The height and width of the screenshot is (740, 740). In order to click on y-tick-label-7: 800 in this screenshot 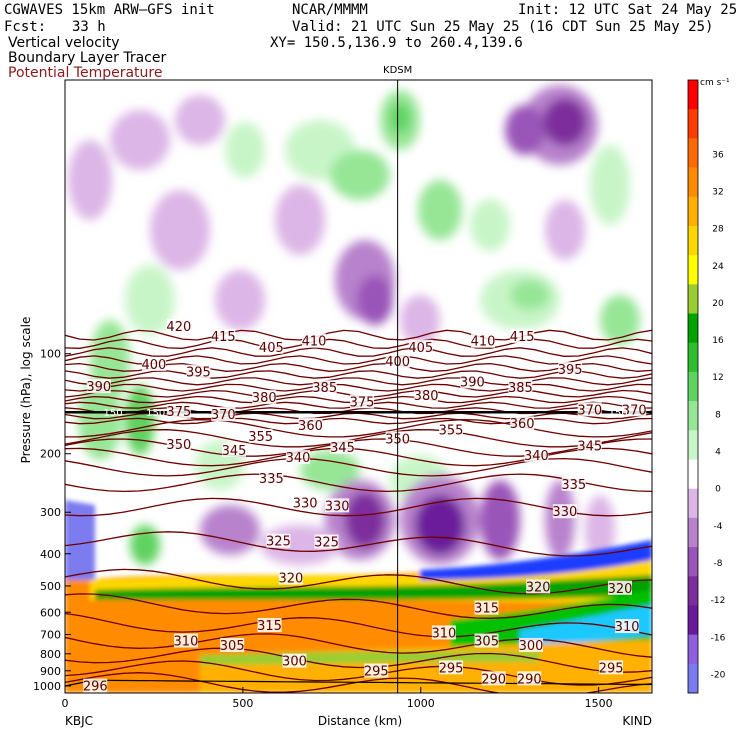, I will do `click(50, 654)`.